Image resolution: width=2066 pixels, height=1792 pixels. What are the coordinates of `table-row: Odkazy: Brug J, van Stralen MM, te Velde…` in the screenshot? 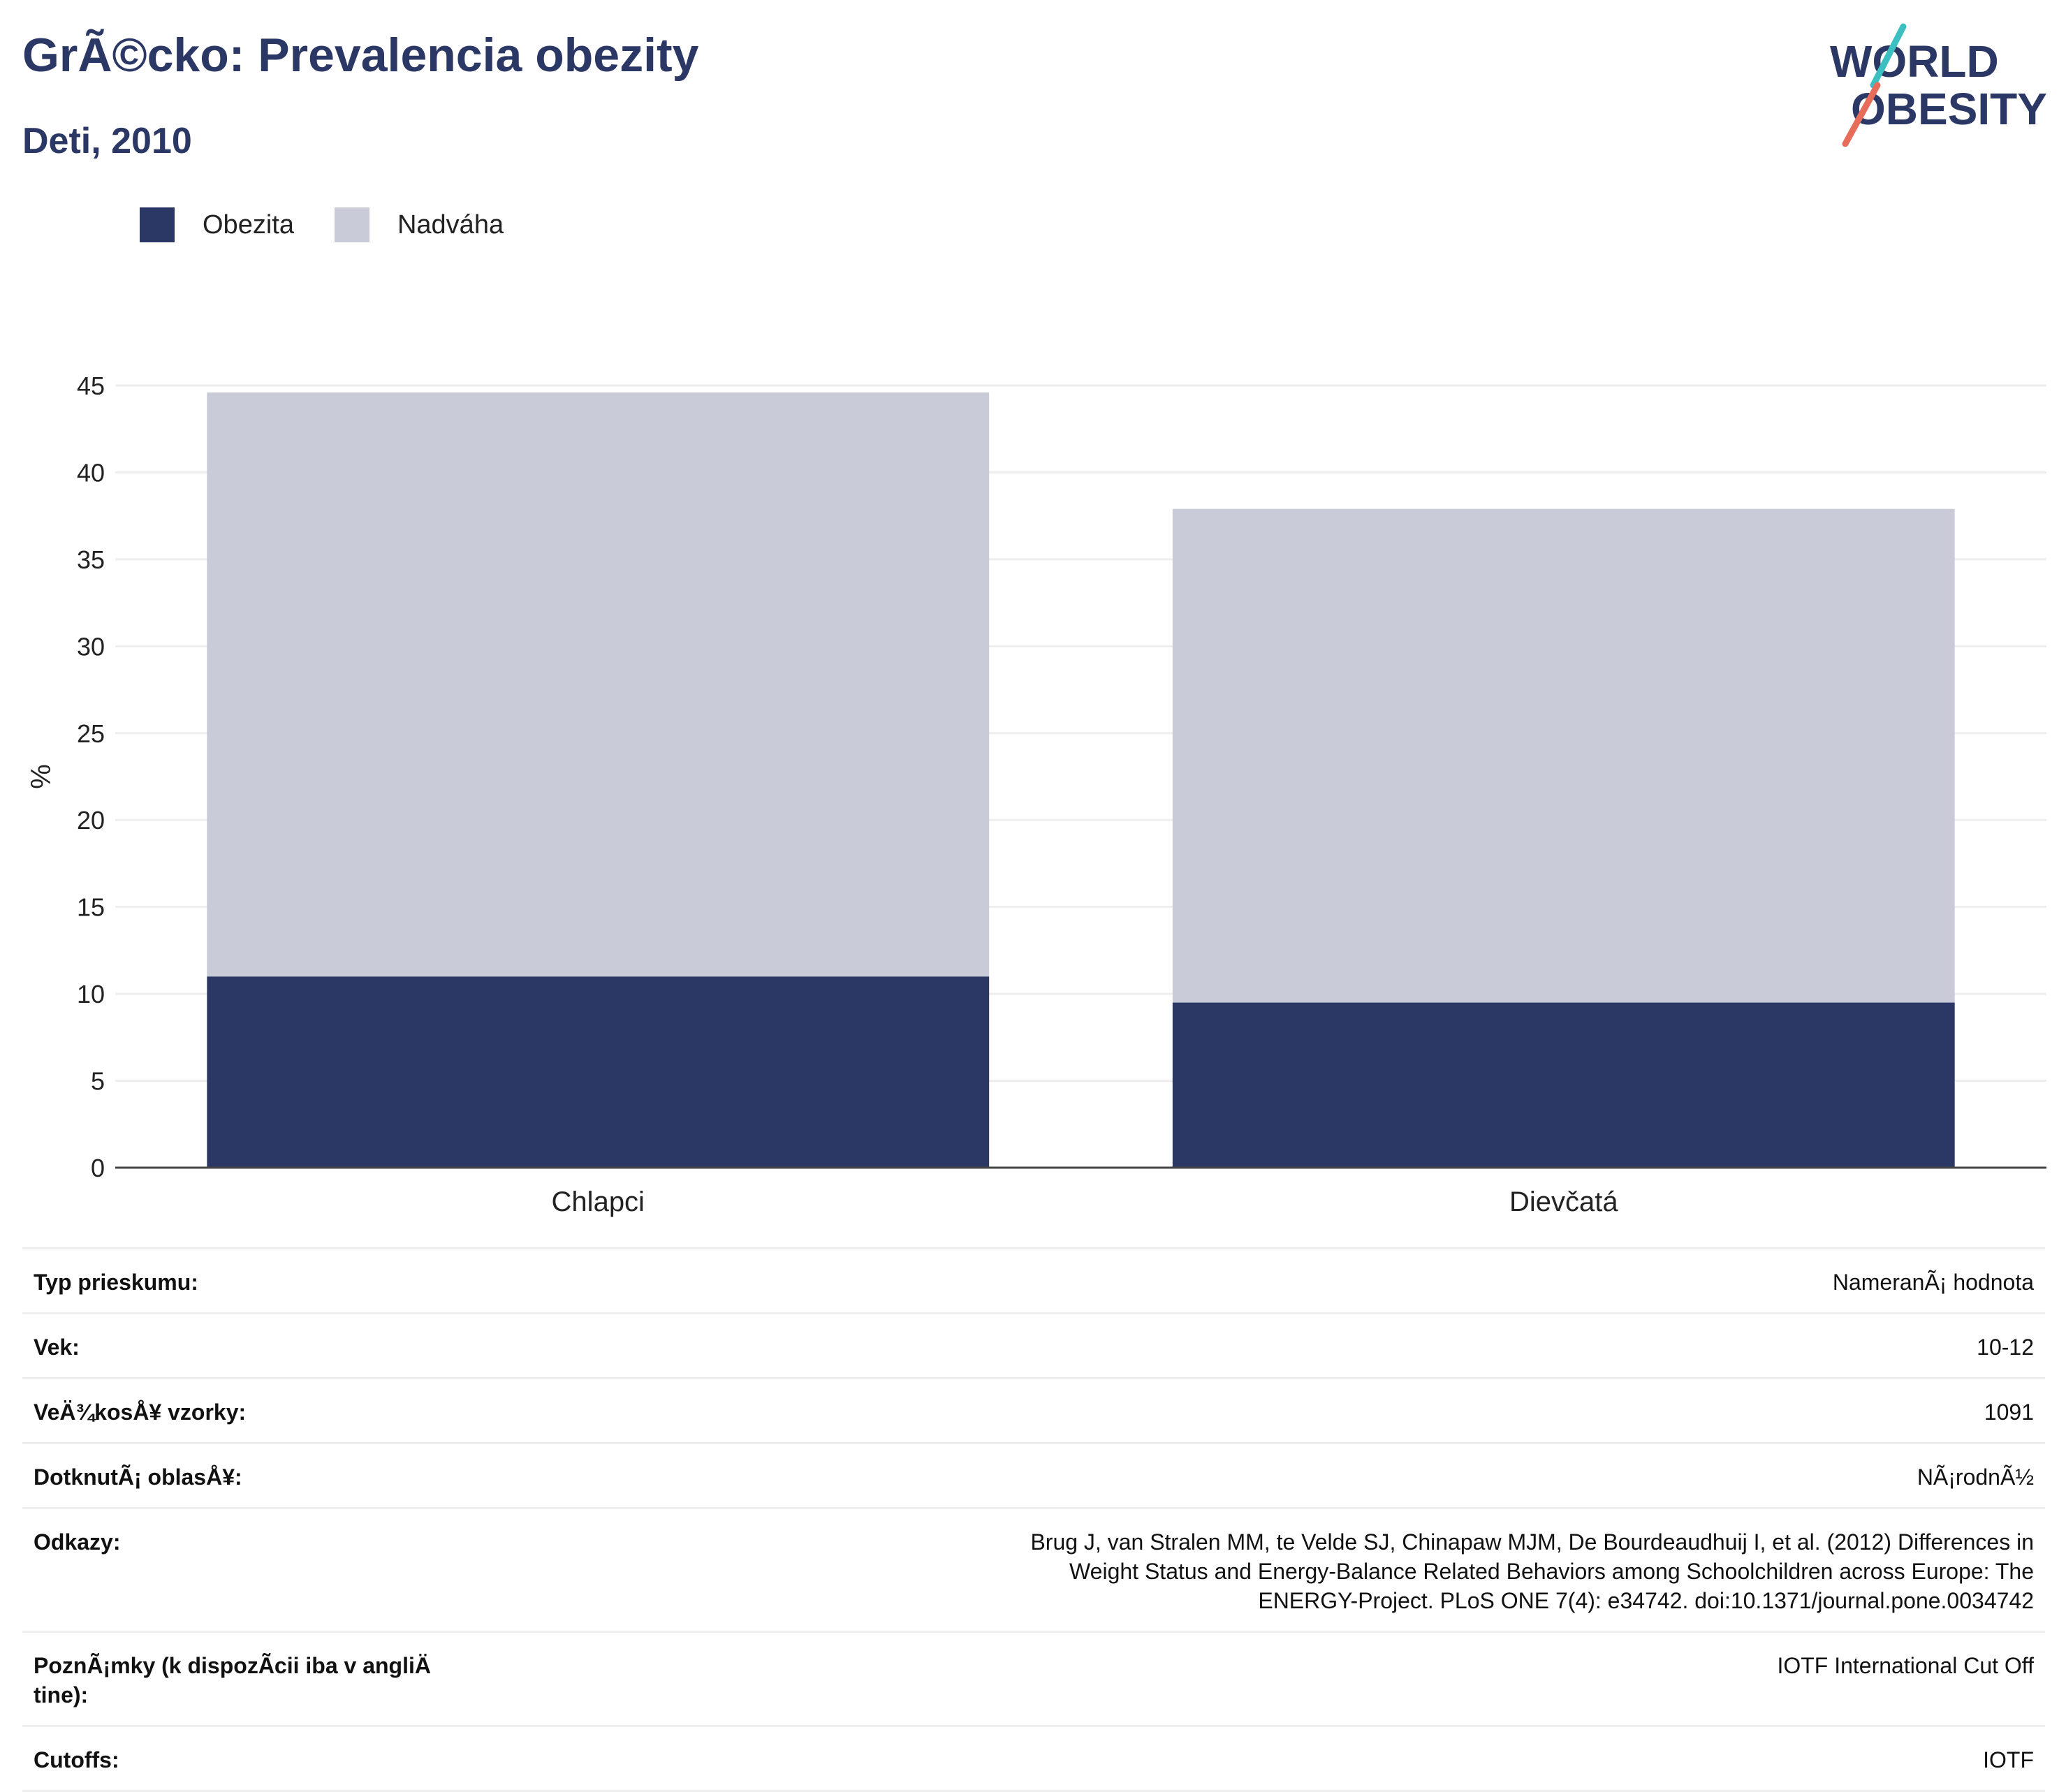 It's located at (1033, 1569).